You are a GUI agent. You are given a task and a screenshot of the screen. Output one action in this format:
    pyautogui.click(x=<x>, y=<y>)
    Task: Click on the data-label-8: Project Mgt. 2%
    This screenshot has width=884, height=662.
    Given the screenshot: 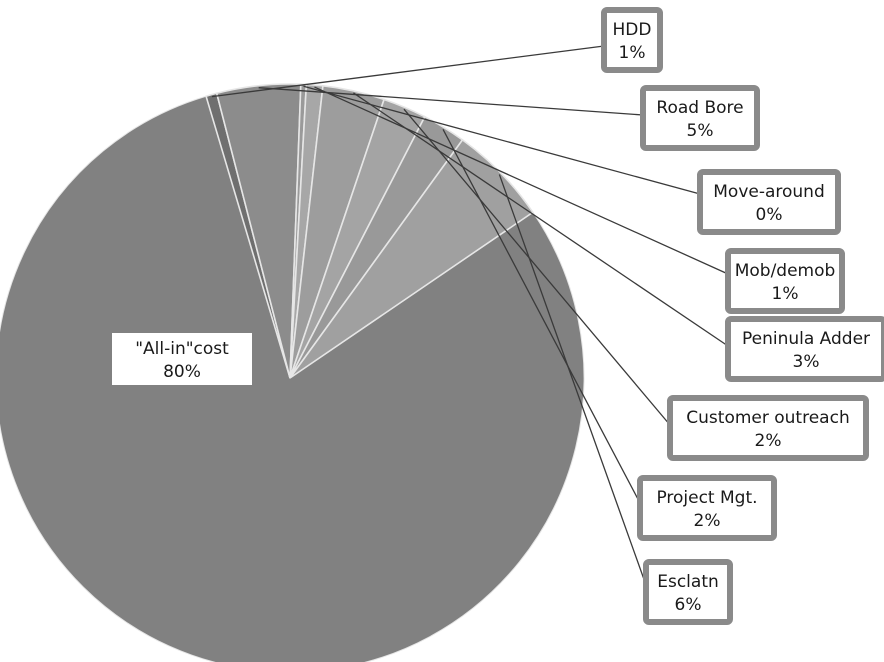 What is the action you would take?
    pyautogui.click(x=707, y=508)
    